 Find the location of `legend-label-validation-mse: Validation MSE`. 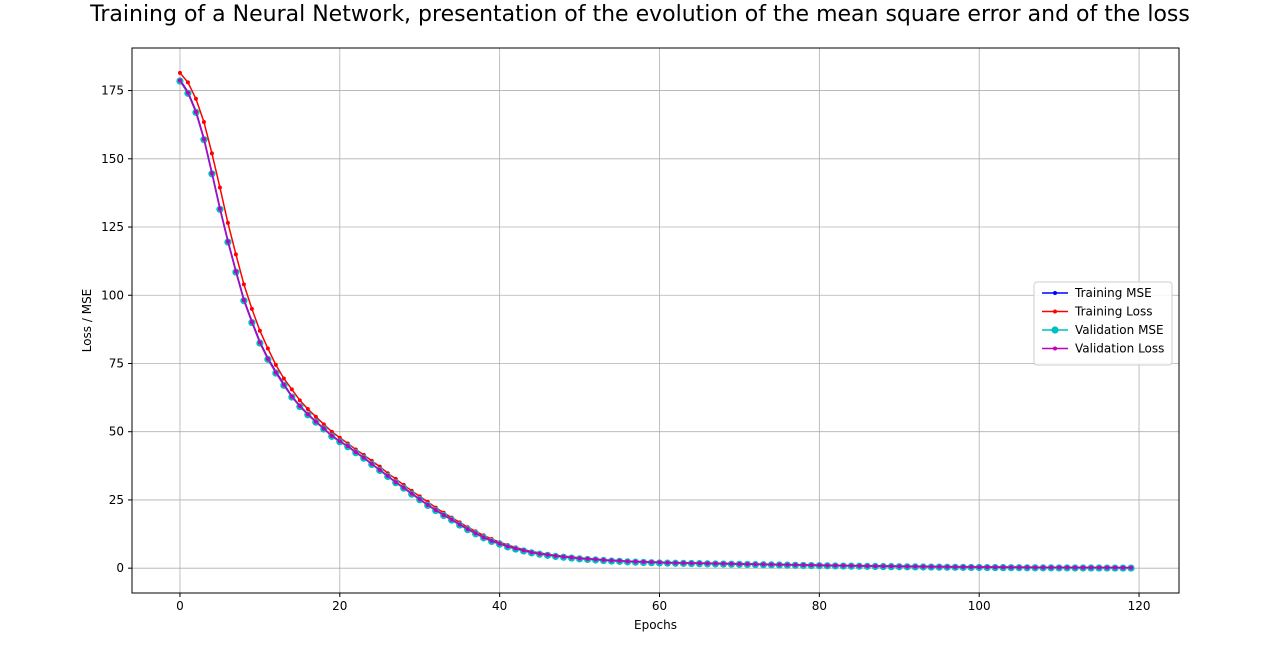

legend-label-validation-mse: Validation MSE is located at coordinates (1119, 330).